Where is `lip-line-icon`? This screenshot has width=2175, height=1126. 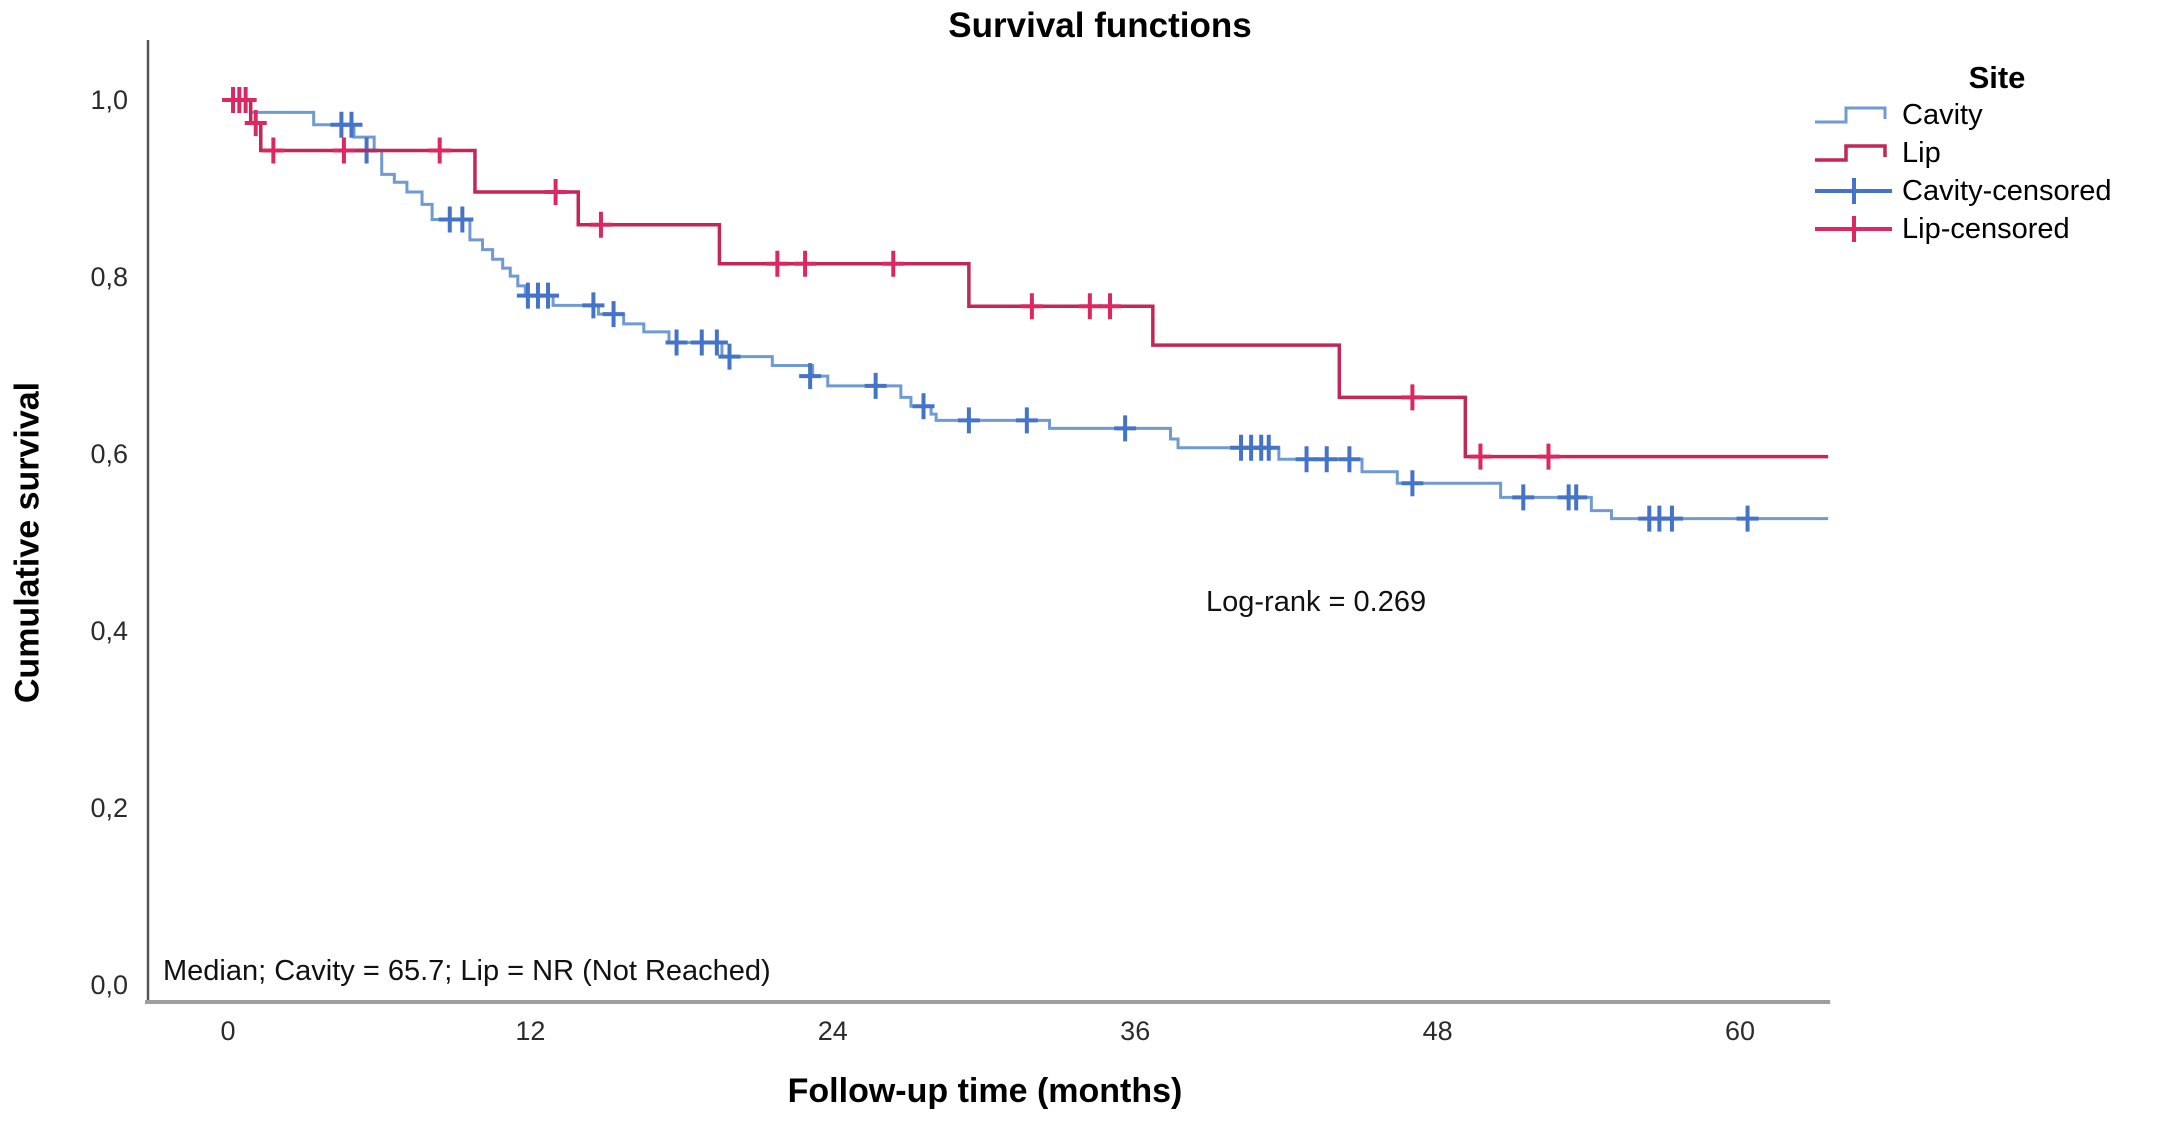 lip-line-icon is located at coordinates (1851, 153).